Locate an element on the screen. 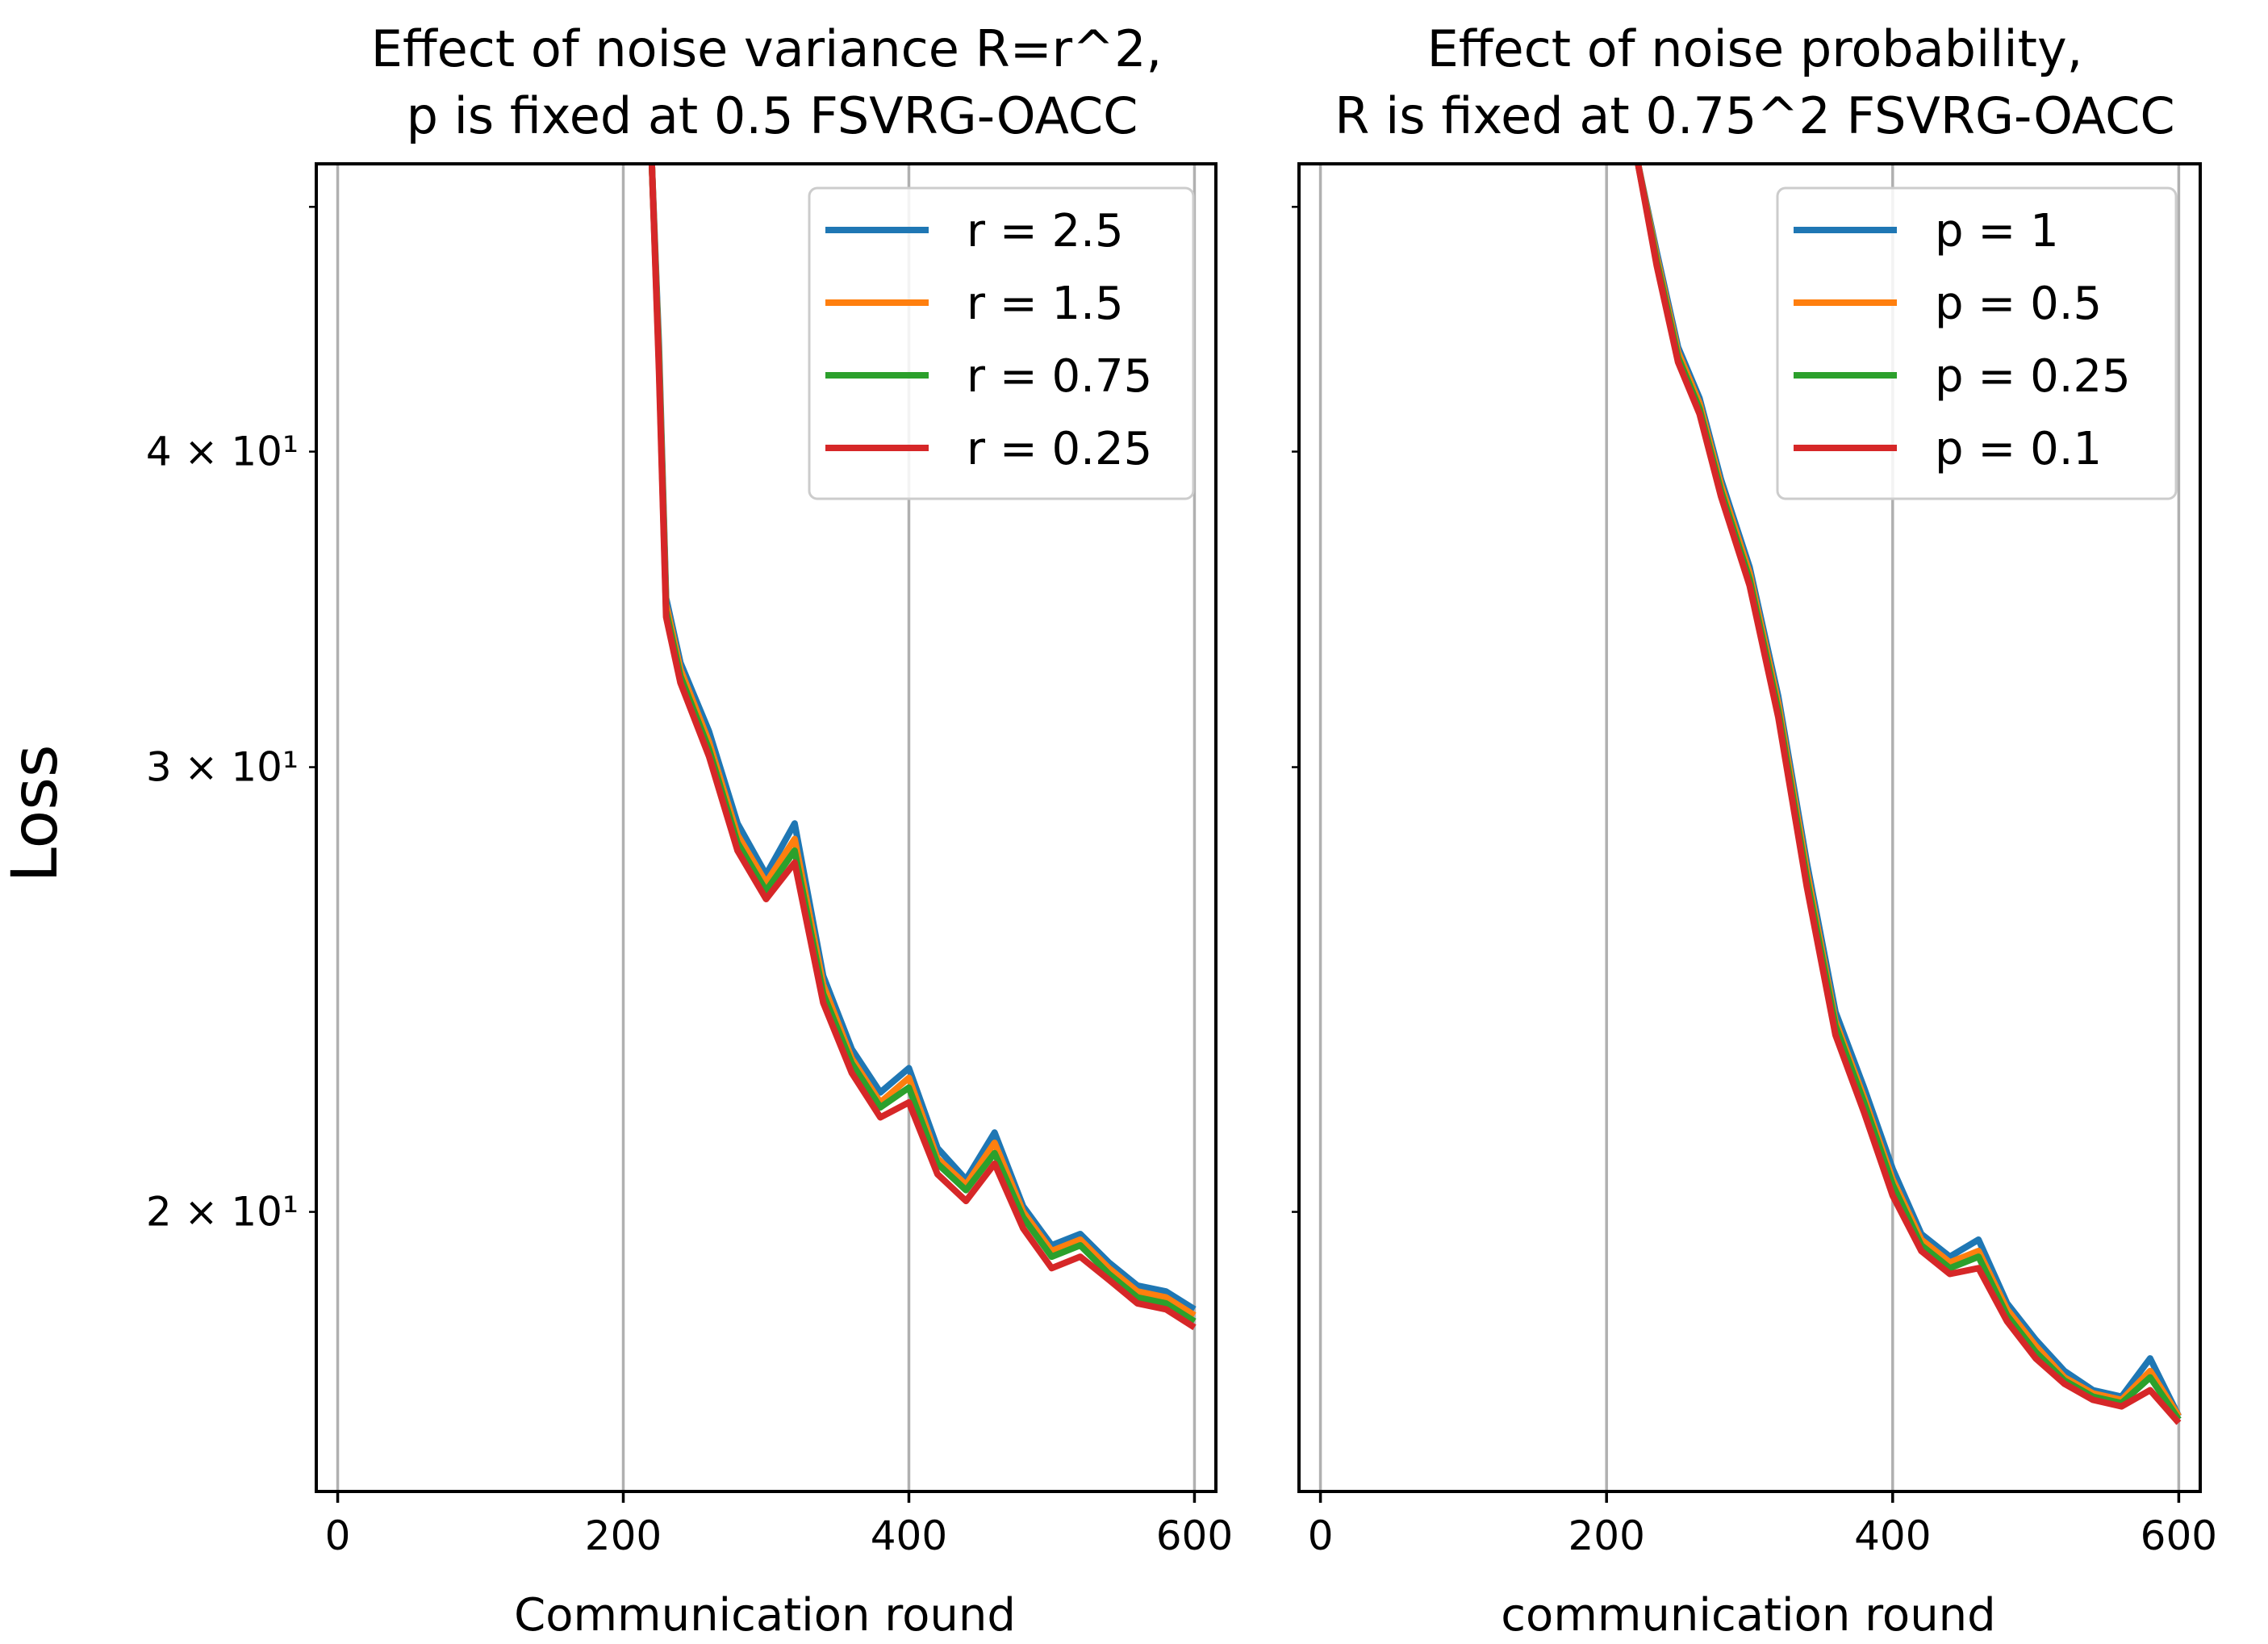 The width and height of the screenshot is (2268, 1644). left-title-line1: Effect of noise variance R=r^2, is located at coordinates (766, 48).